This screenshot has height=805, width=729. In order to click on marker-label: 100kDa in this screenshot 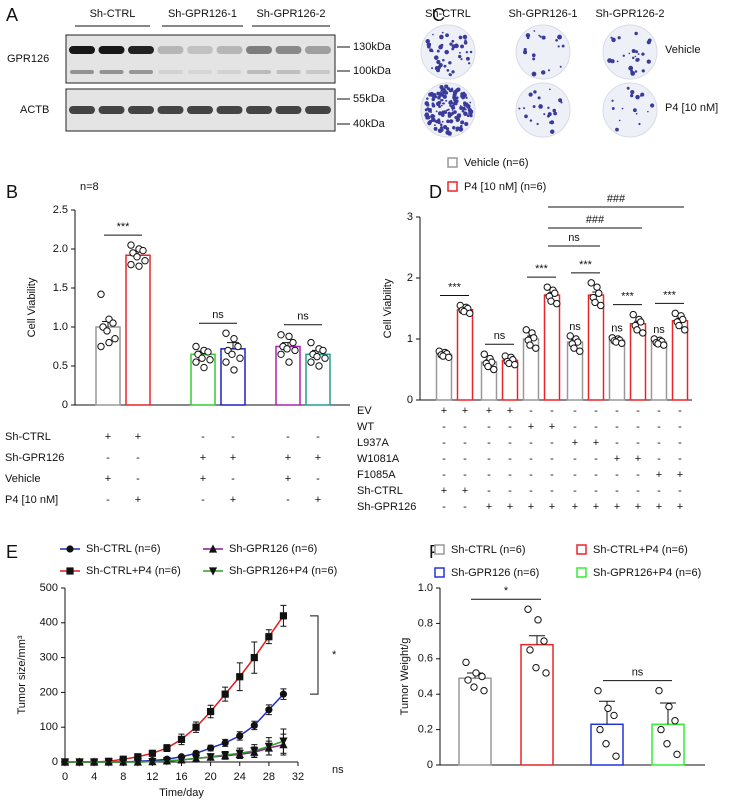, I will do `click(372, 71)`.